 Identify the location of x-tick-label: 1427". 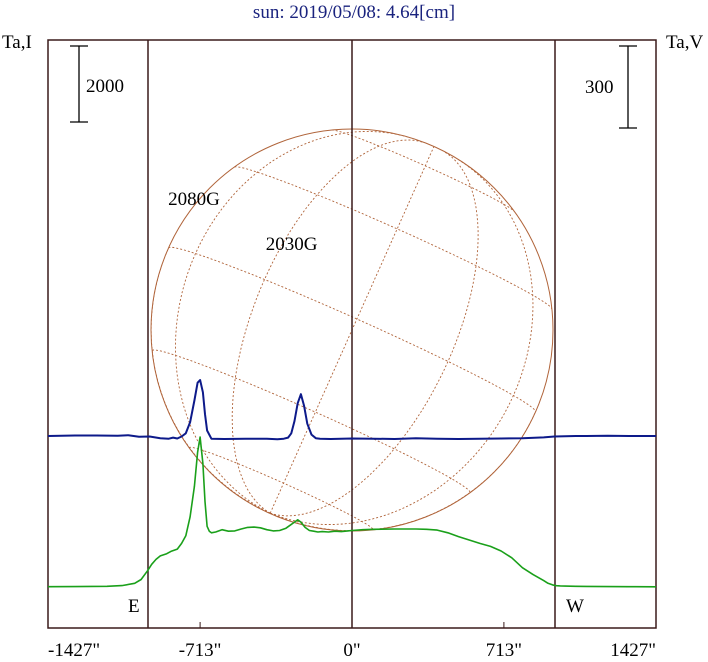
(633, 650).